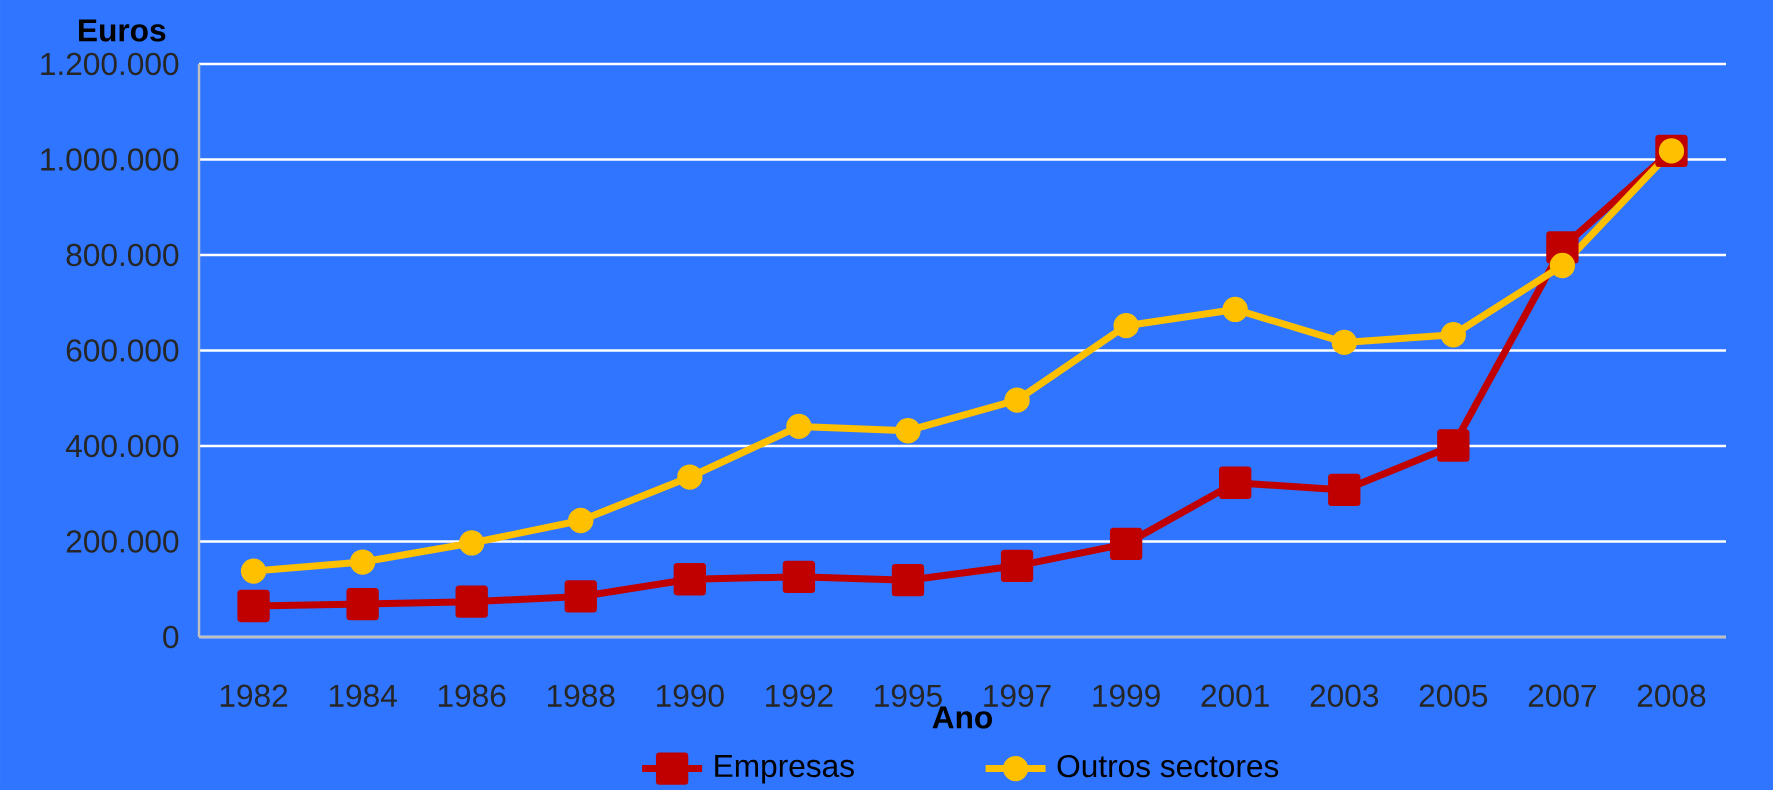  What do you see at coordinates (908, 695) in the screenshot?
I see `x-tick-label: 1995` at bounding box center [908, 695].